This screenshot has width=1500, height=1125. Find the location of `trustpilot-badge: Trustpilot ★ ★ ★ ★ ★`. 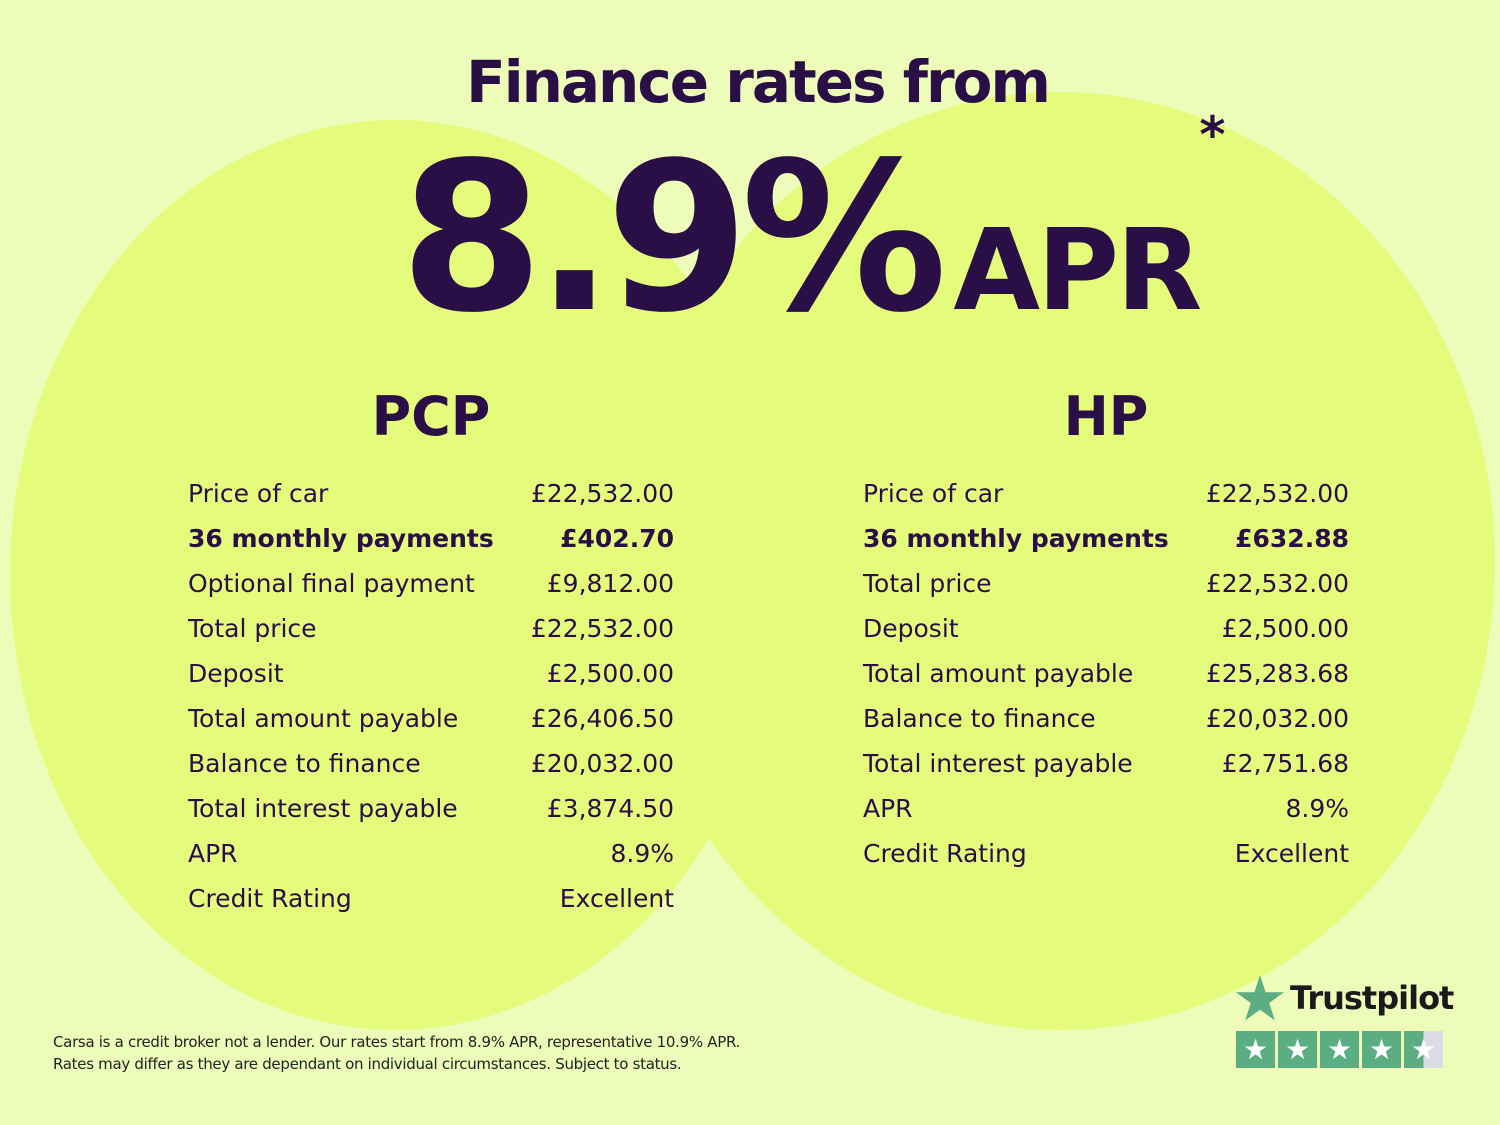

trustpilot-badge: Trustpilot ★ ★ ★ ★ ★ is located at coordinates (1345, 1021).